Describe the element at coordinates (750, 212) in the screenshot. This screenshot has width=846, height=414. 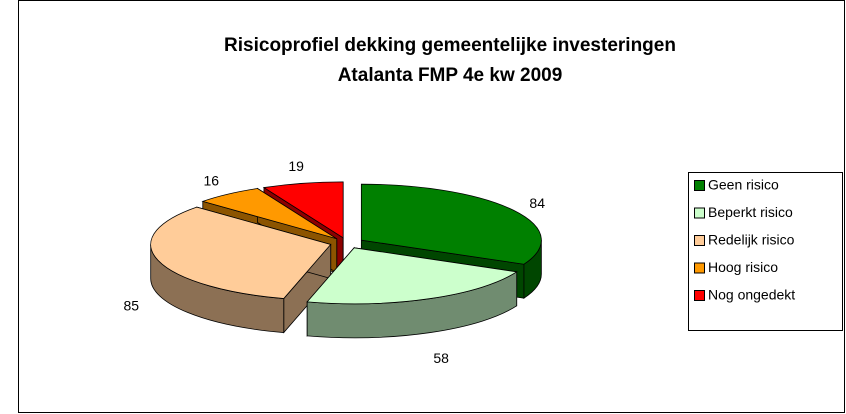
I see `legend-label: Beperkt risico` at that location.